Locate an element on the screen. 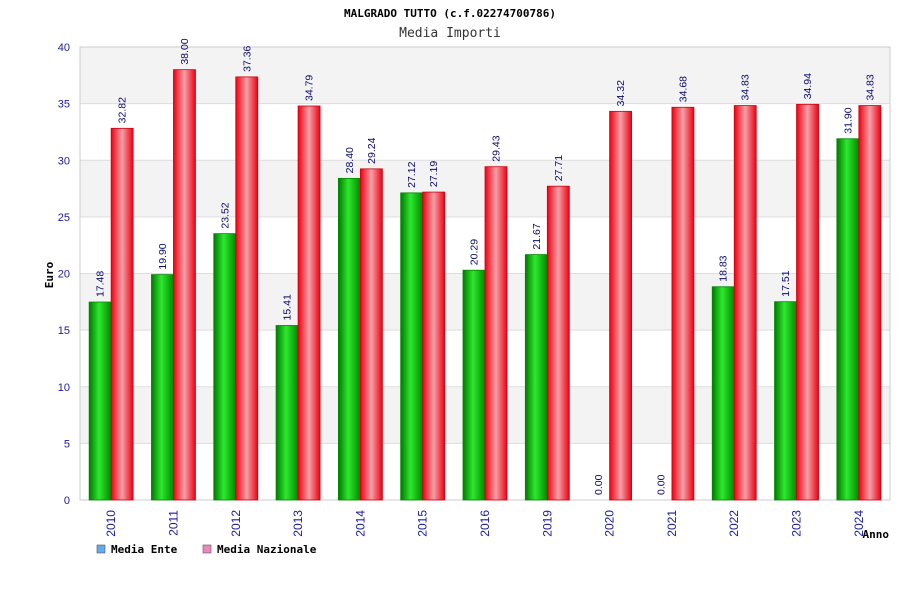 This screenshot has height=600, width=900. y-tick-label: 25 is located at coordinates (64, 218).